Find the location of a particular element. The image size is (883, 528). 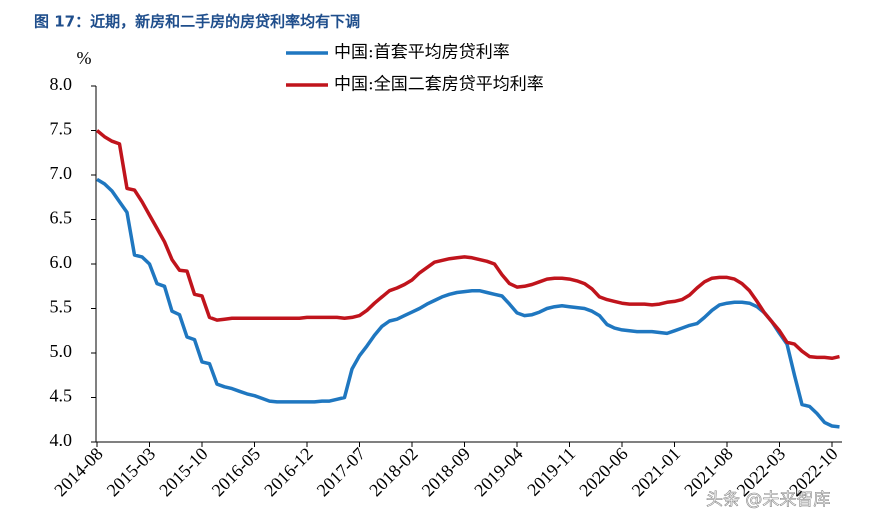

x-tick-label: 2019-11 is located at coordinates (551, 472).